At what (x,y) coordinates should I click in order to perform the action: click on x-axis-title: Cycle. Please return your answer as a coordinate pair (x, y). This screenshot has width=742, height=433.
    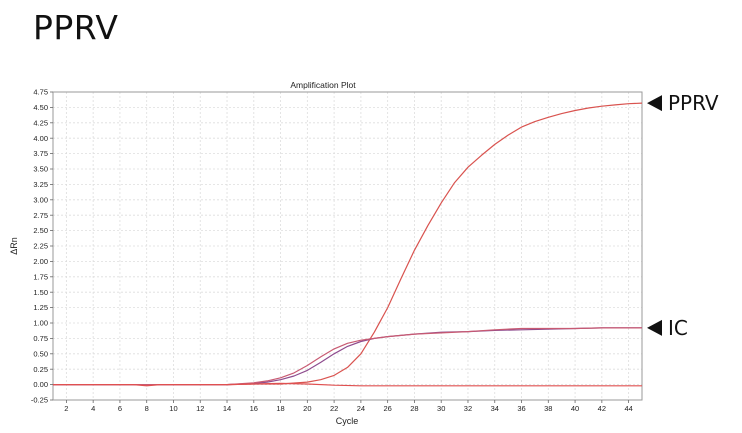
    Looking at the image, I should click on (347, 421).